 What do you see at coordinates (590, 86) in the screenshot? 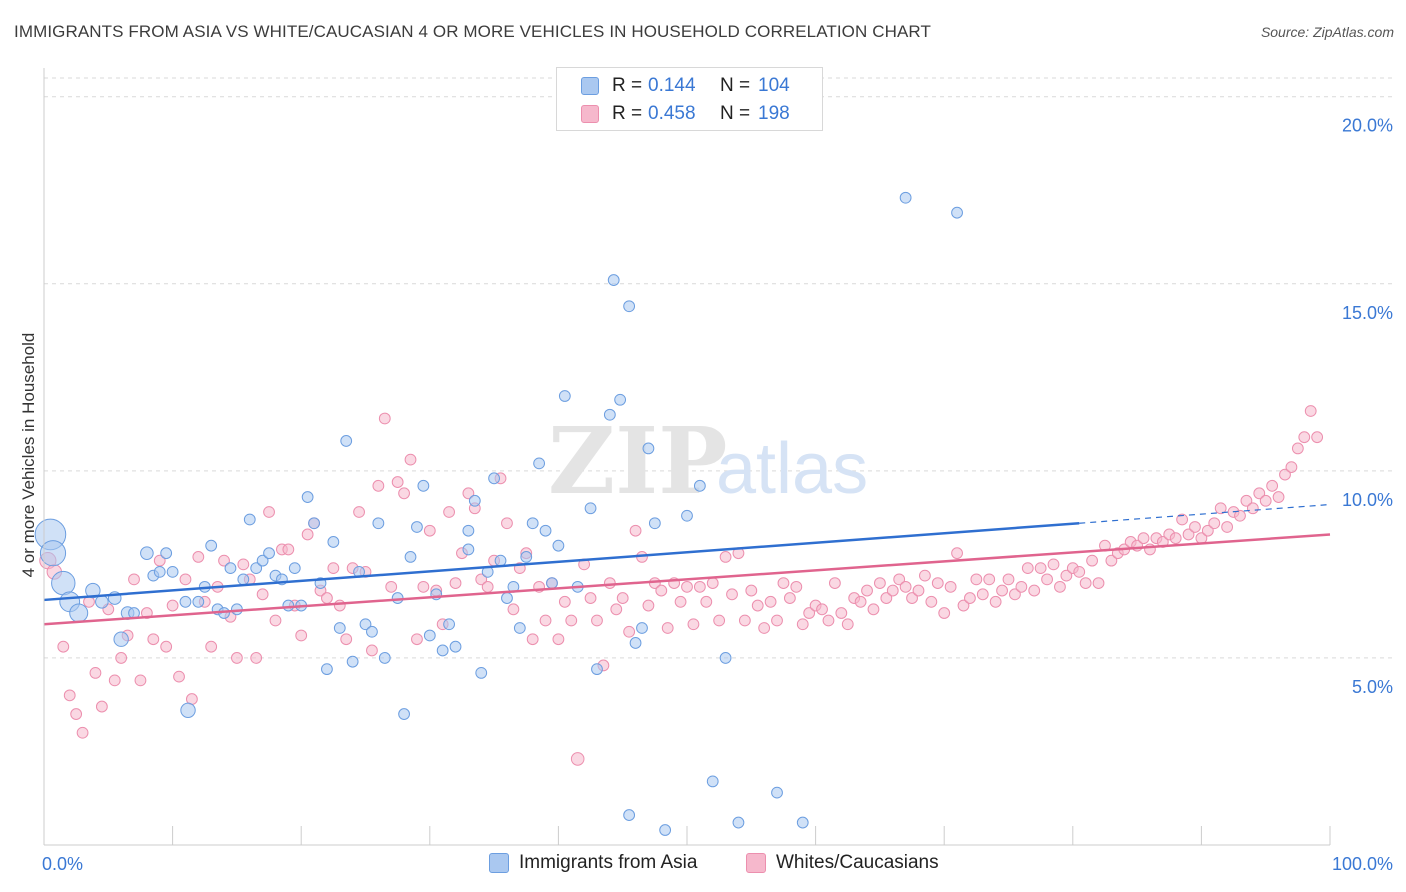
I see `asia-swatch` at bounding box center [590, 86].